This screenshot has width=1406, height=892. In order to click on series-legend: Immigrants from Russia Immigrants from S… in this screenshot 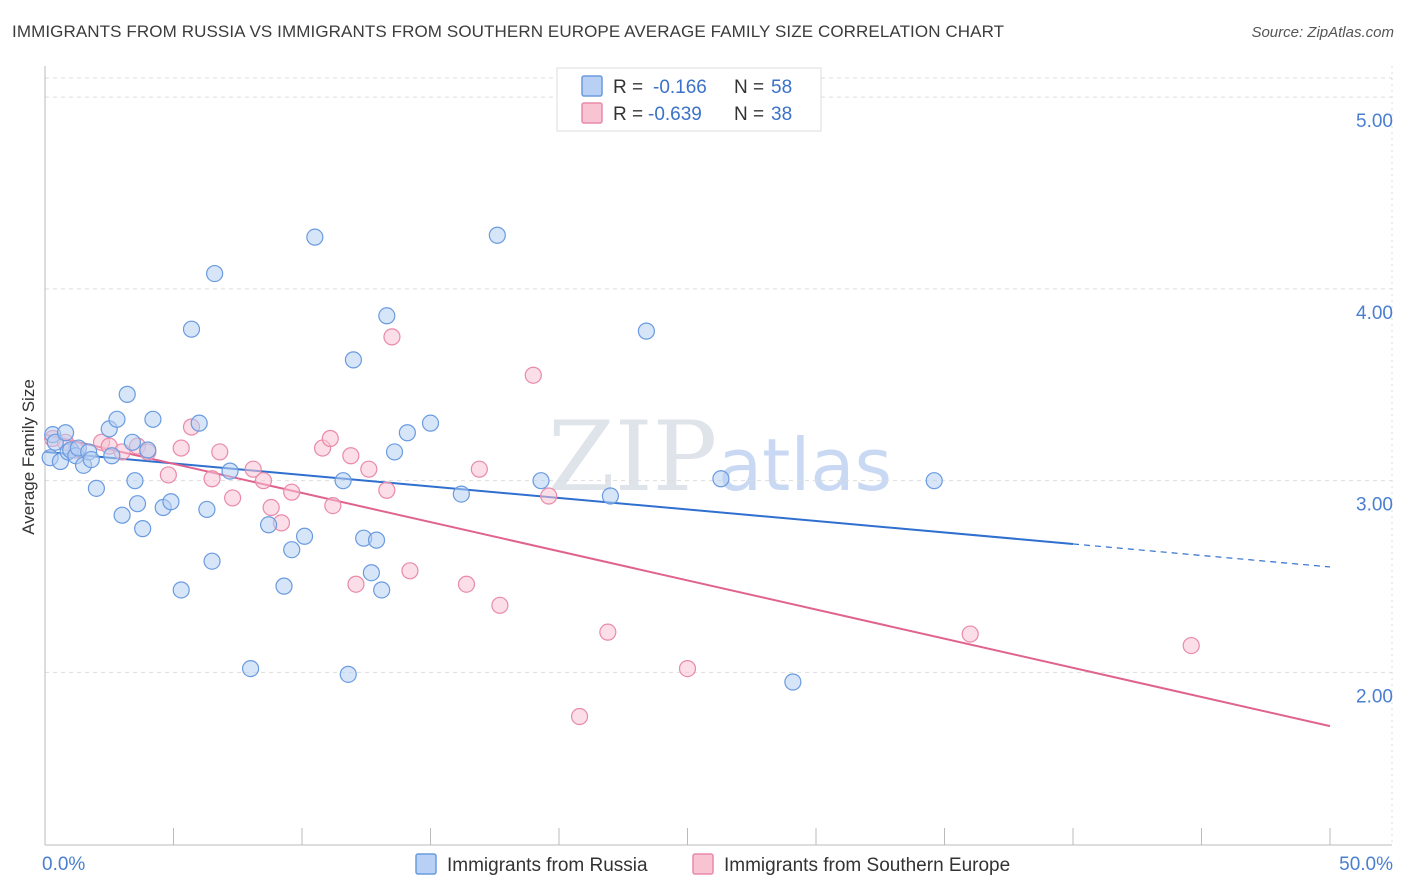, I will do `click(712, 864)`.